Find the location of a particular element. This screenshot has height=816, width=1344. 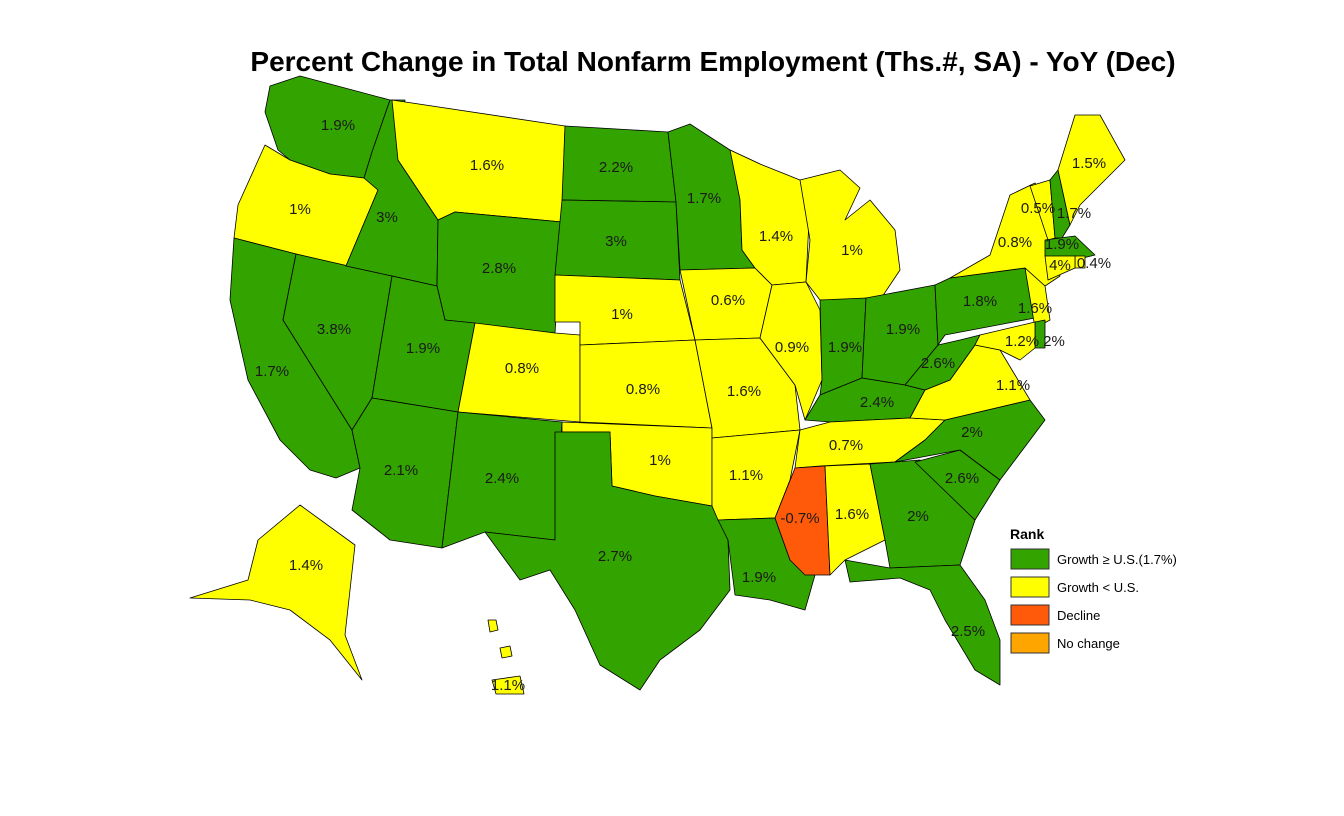

state-label-ky: 2.4% is located at coordinates (877, 402).